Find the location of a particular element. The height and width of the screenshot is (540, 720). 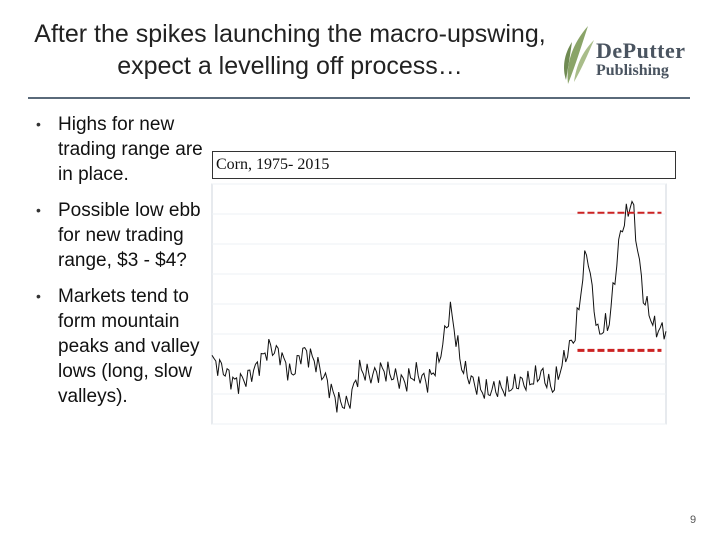

deputter-logo: DePutter Publishing is located at coordinates (627, 57).